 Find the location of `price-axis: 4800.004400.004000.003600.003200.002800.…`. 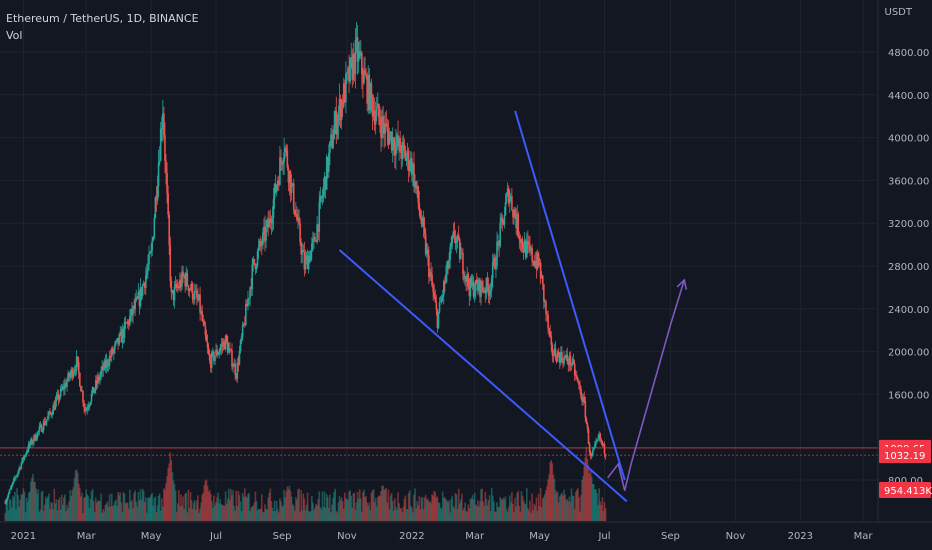

price-axis: 4800.004400.004000.003600.003200.002800.… is located at coordinates (904, 275).